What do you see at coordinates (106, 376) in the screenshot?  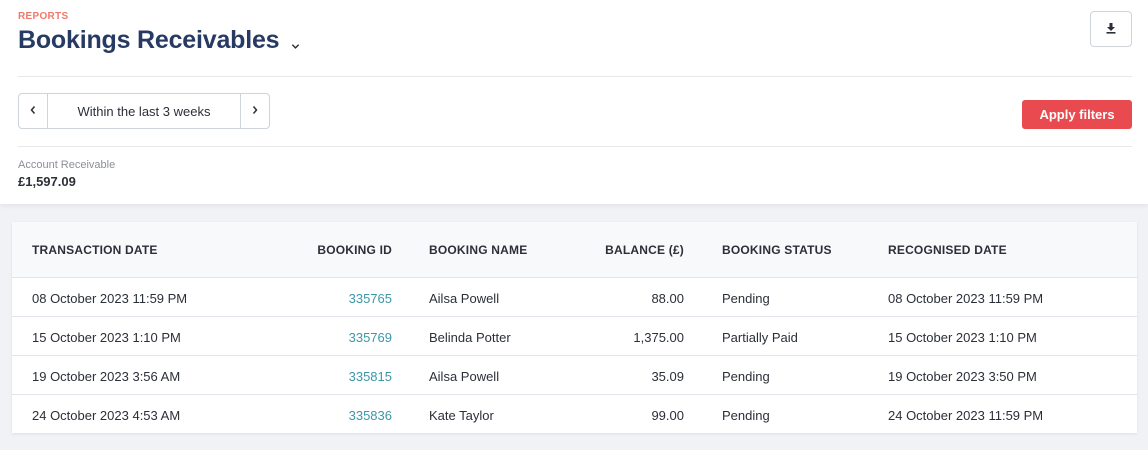 I see `transaction-date-cell: 19 October 2023 3:56 AM` at bounding box center [106, 376].